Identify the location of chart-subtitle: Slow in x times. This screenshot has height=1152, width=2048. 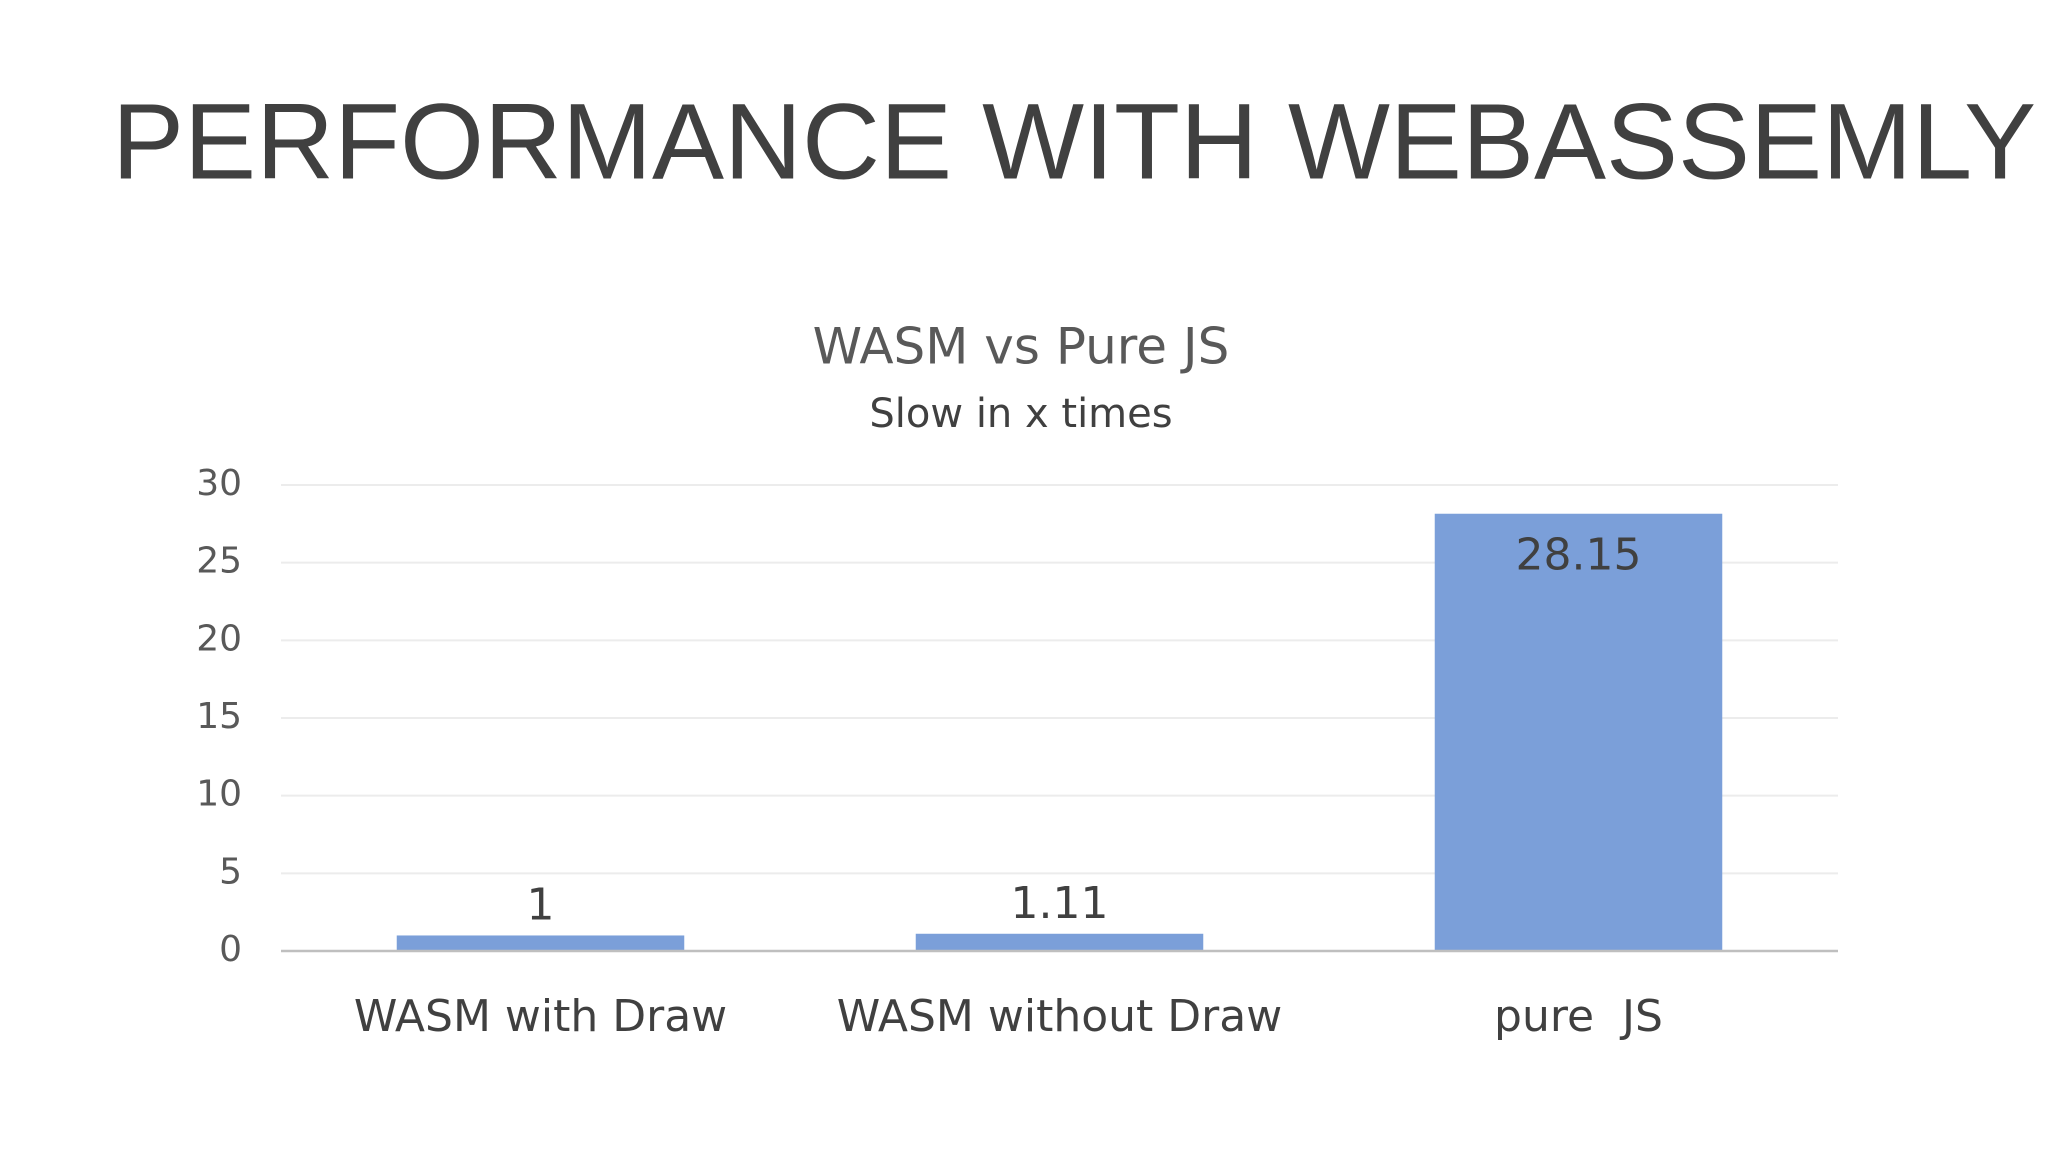
(1020, 414).